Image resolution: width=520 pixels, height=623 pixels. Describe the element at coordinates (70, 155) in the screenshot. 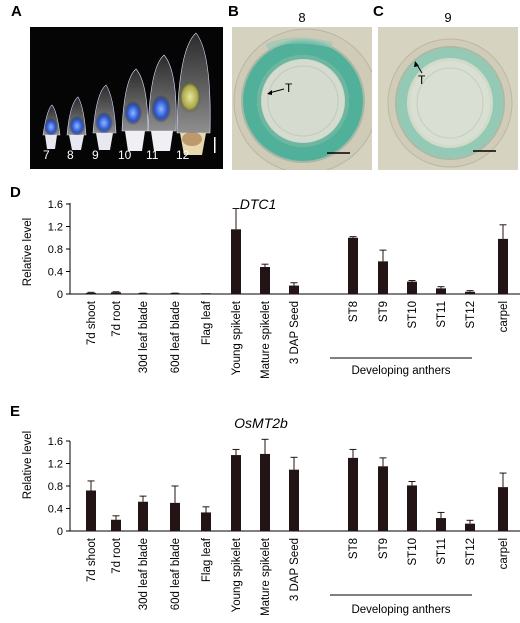

I see `stage-label-8: 8` at that location.